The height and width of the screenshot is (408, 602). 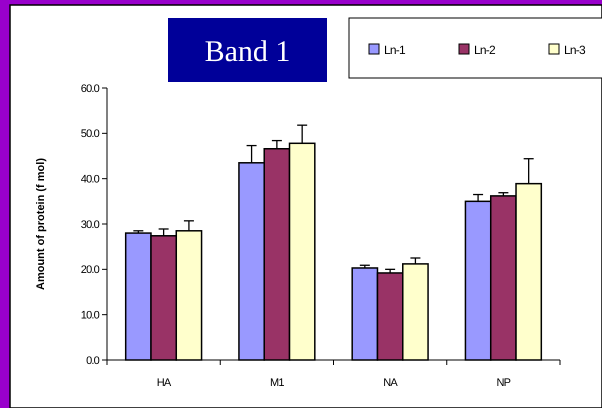 I want to click on legend-label: Ln-1, so click(x=395, y=50).